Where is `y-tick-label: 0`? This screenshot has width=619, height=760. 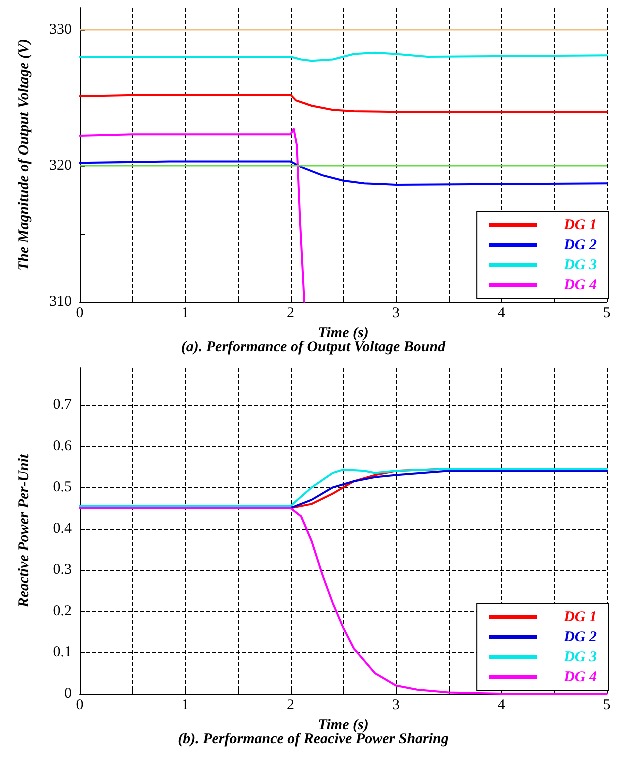
y-tick-label: 0 is located at coordinates (68, 694).